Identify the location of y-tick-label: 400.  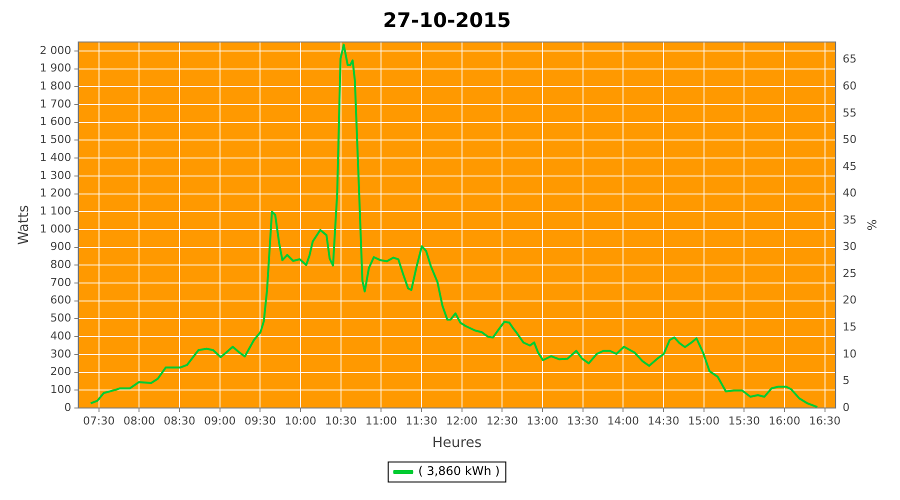
(61, 335).